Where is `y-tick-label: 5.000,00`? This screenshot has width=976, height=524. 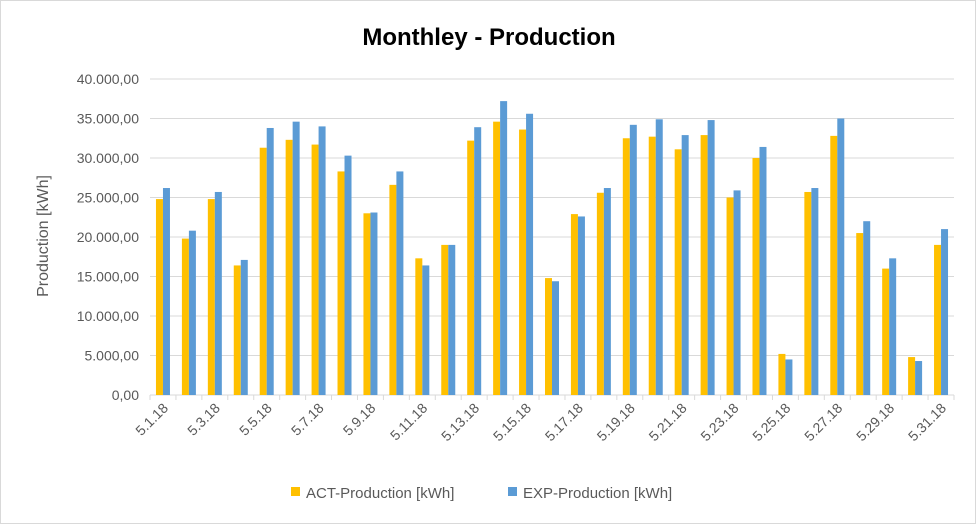 y-tick-label: 5.000,00 is located at coordinates (112, 356).